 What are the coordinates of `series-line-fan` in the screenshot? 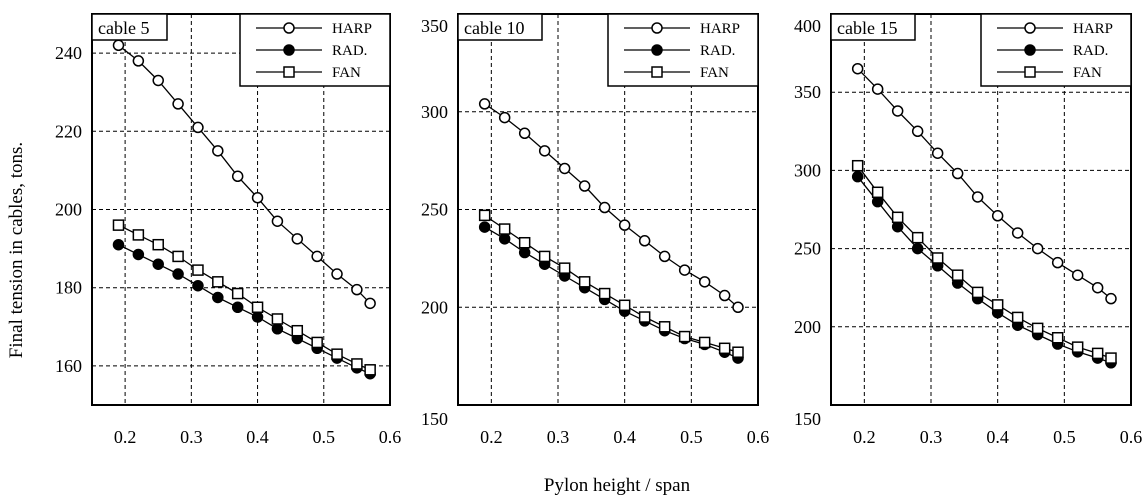 It's located at (984, 262).